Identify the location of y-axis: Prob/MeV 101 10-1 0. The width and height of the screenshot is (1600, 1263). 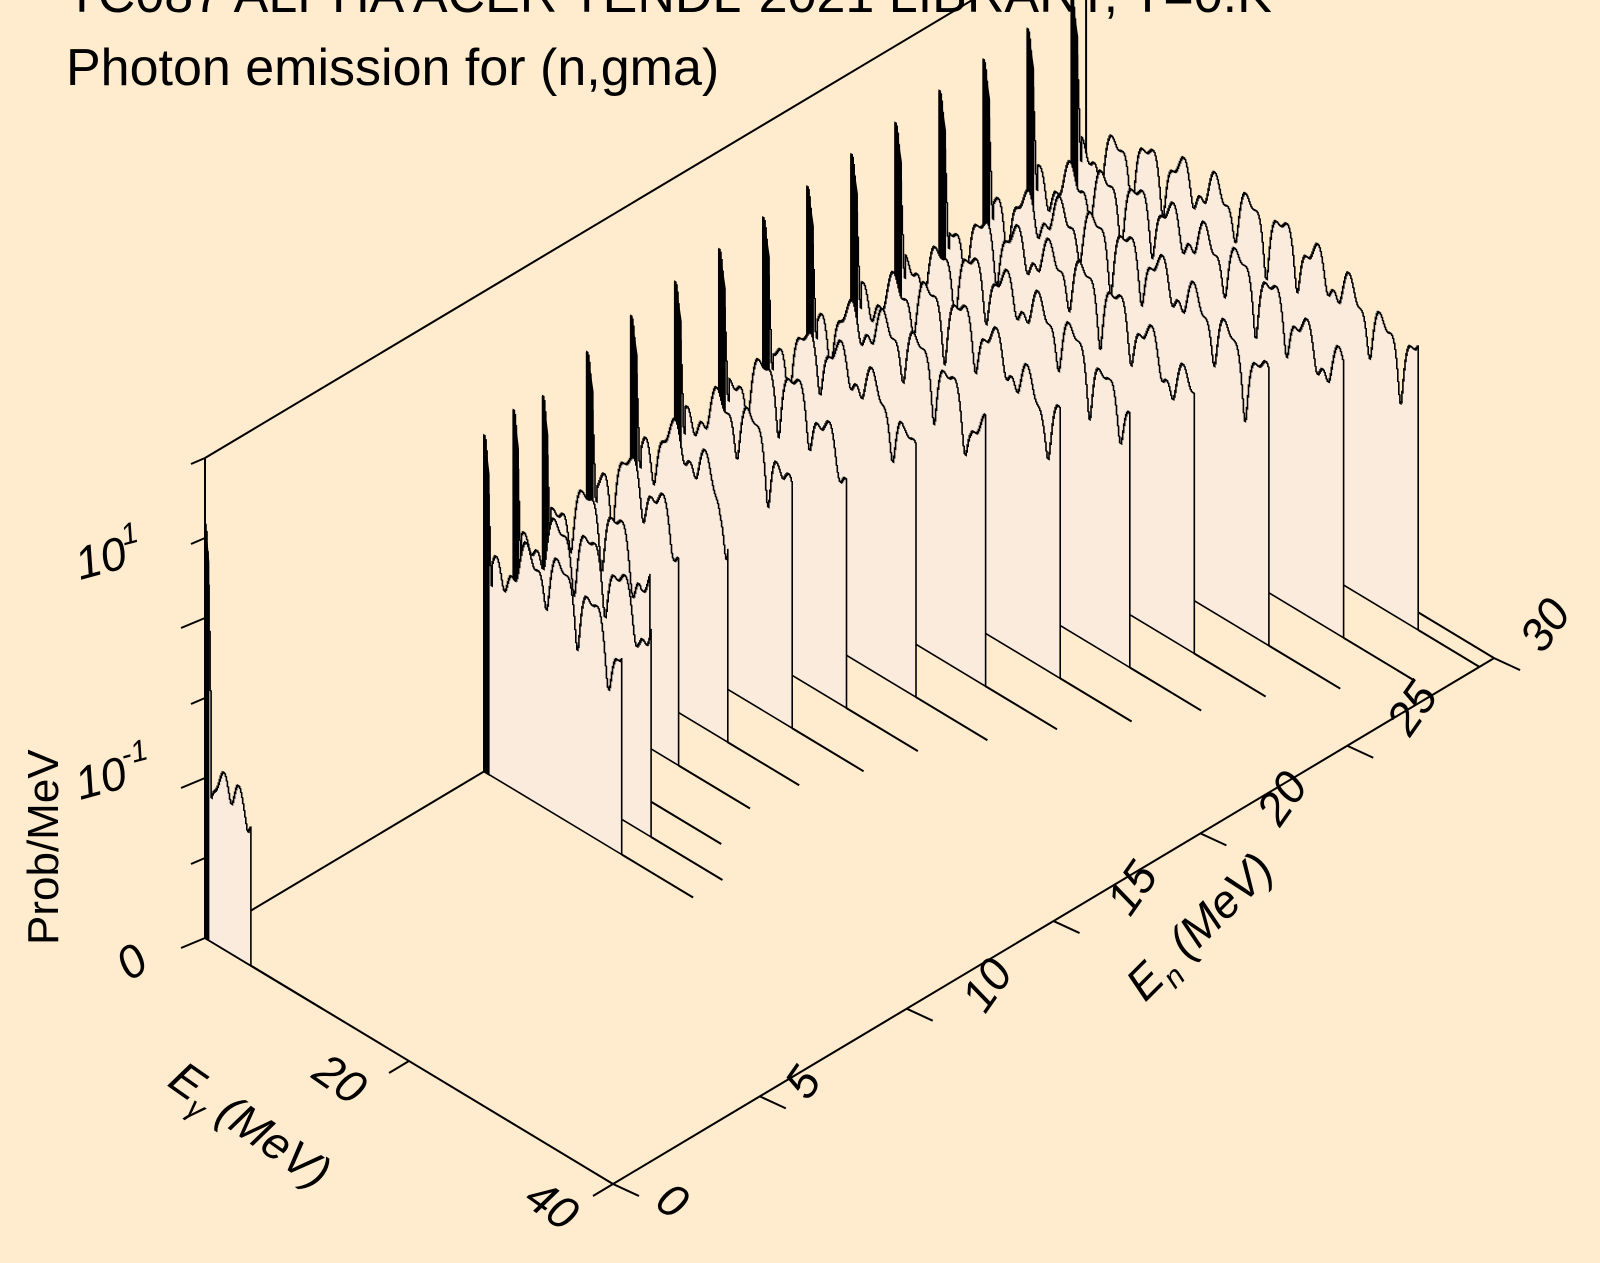
(112, 723).